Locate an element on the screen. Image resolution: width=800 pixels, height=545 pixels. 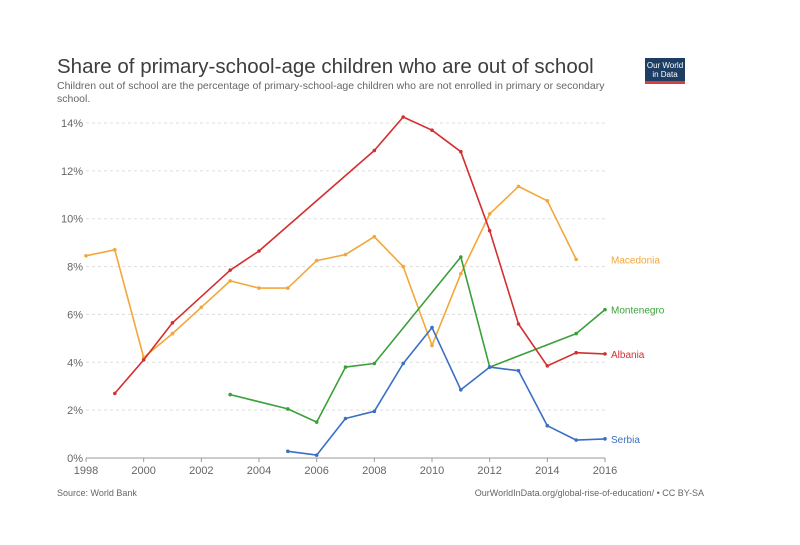
series-label-macedonia: Macedonia is located at coordinates (635, 260).